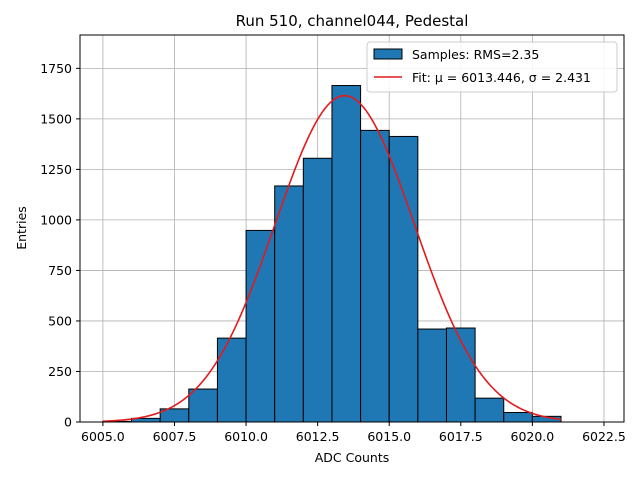  I want to click on y-tick-label: 250, so click(60, 371).